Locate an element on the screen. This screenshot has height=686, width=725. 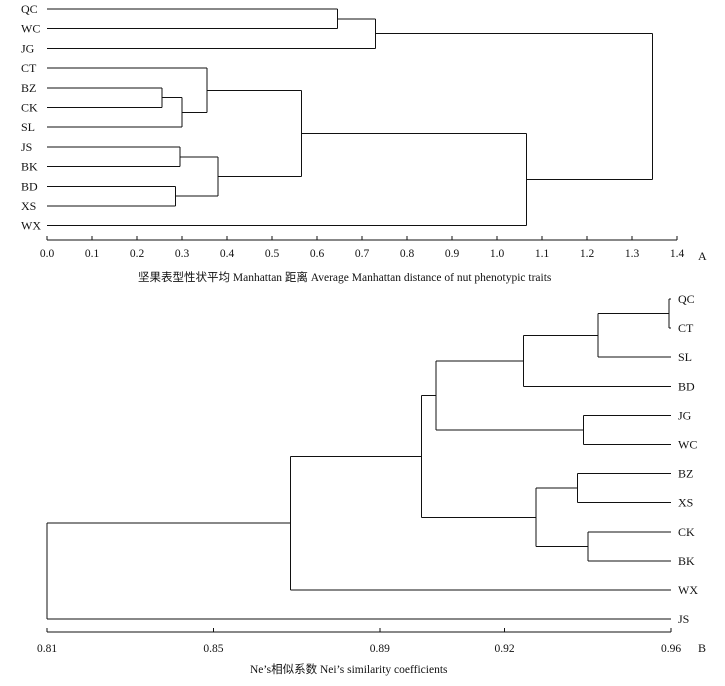
panel-a-letter: A is located at coordinates (702, 256).